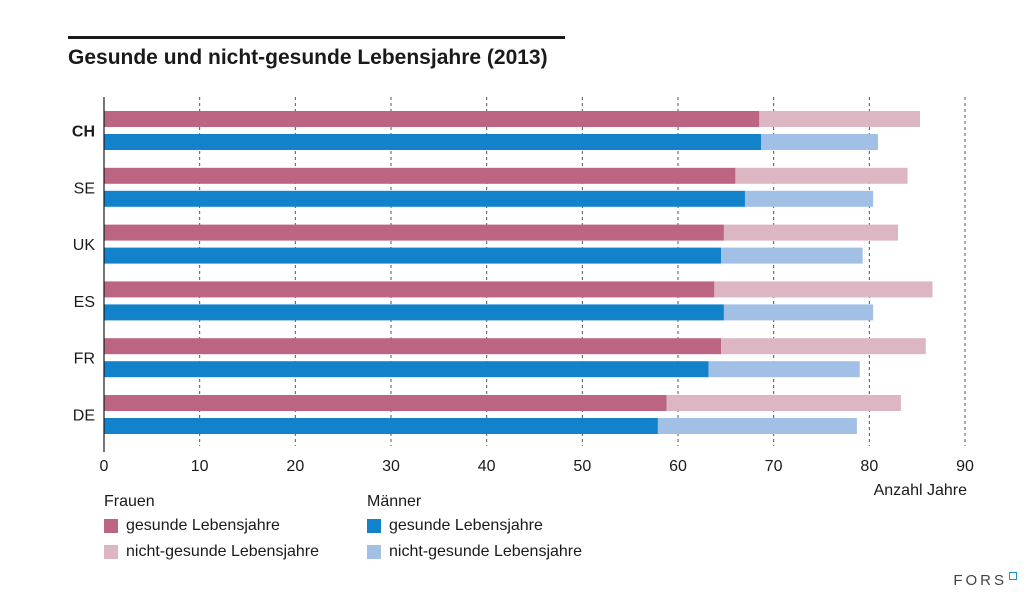 This screenshot has height=603, width=1035. I want to click on legend-title-frauen: Frauen, so click(129, 501).